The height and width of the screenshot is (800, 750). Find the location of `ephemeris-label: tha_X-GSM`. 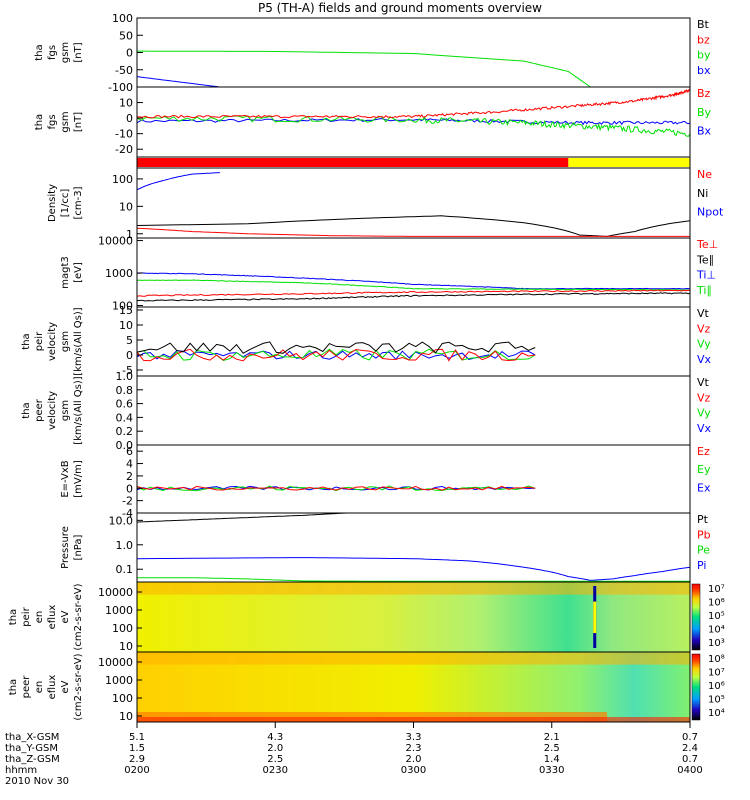

ephemeris-label: tha_X-GSM is located at coordinates (32, 737).